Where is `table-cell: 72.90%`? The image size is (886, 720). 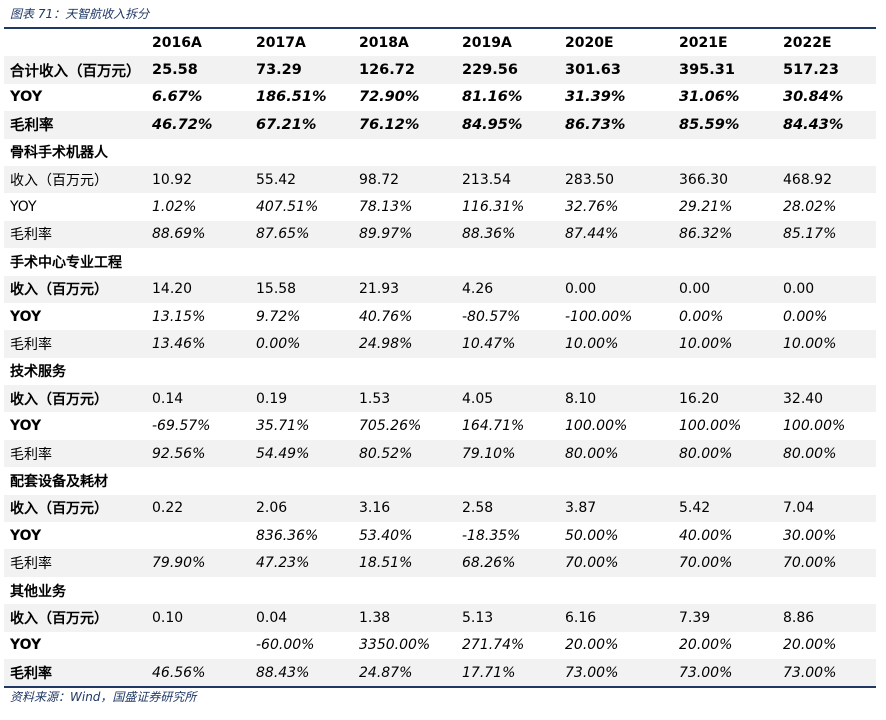 table-cell: 72.90% is located at coordinates (389, 97).